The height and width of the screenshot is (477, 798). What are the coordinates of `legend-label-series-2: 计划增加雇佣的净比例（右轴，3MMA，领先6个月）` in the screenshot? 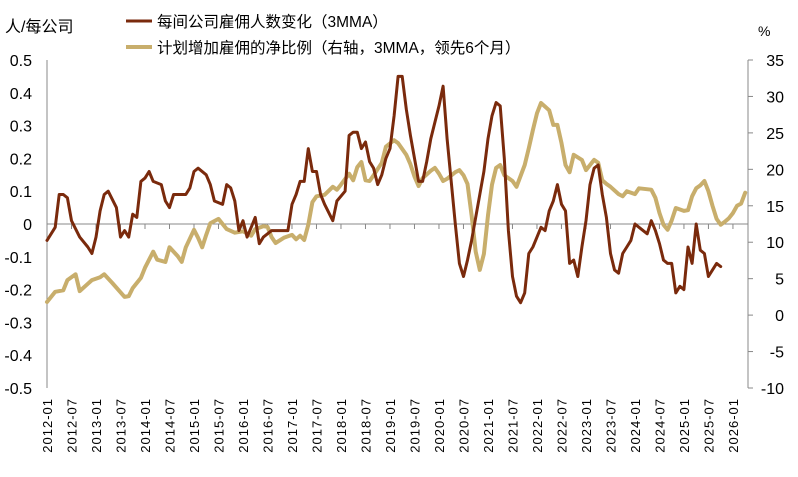 It's located at (338, 48).